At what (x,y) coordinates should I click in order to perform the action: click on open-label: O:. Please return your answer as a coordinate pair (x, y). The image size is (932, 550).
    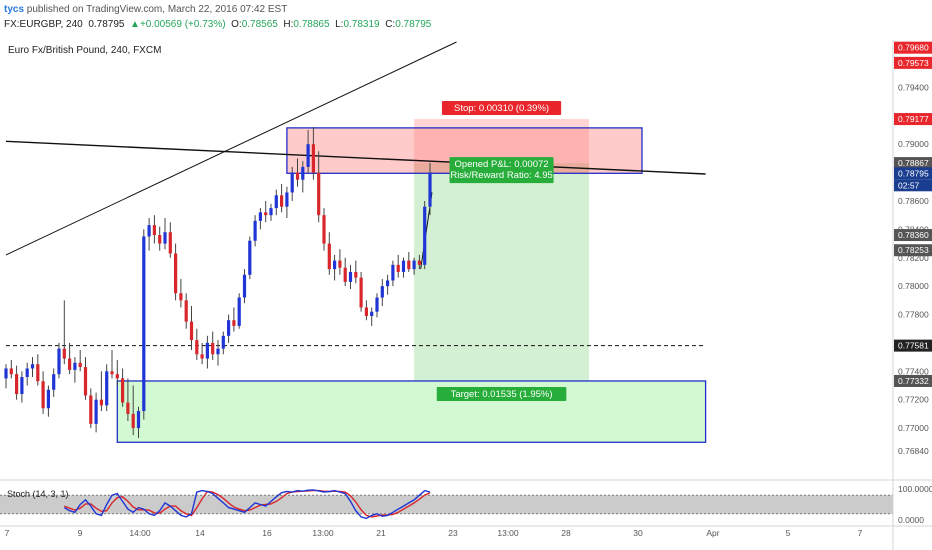
    Looking at the image, I should click on (236, 24).